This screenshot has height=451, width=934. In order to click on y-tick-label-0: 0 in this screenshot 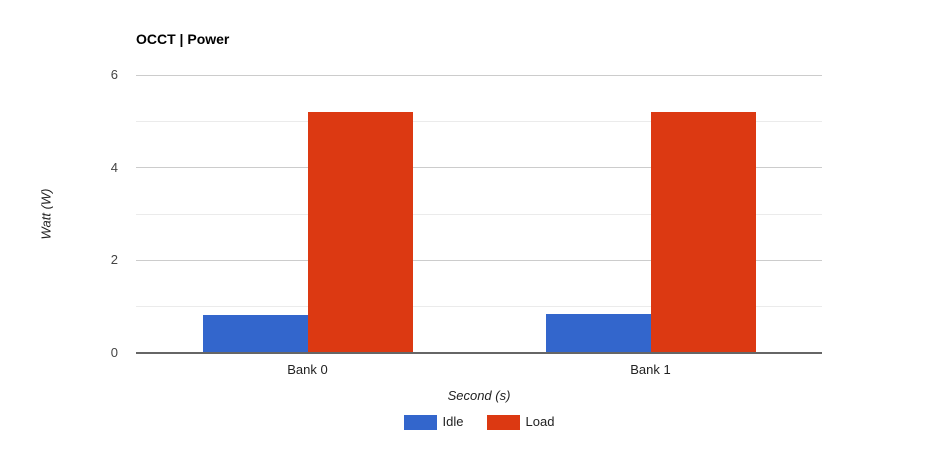, I will do `click(114, 352)`.